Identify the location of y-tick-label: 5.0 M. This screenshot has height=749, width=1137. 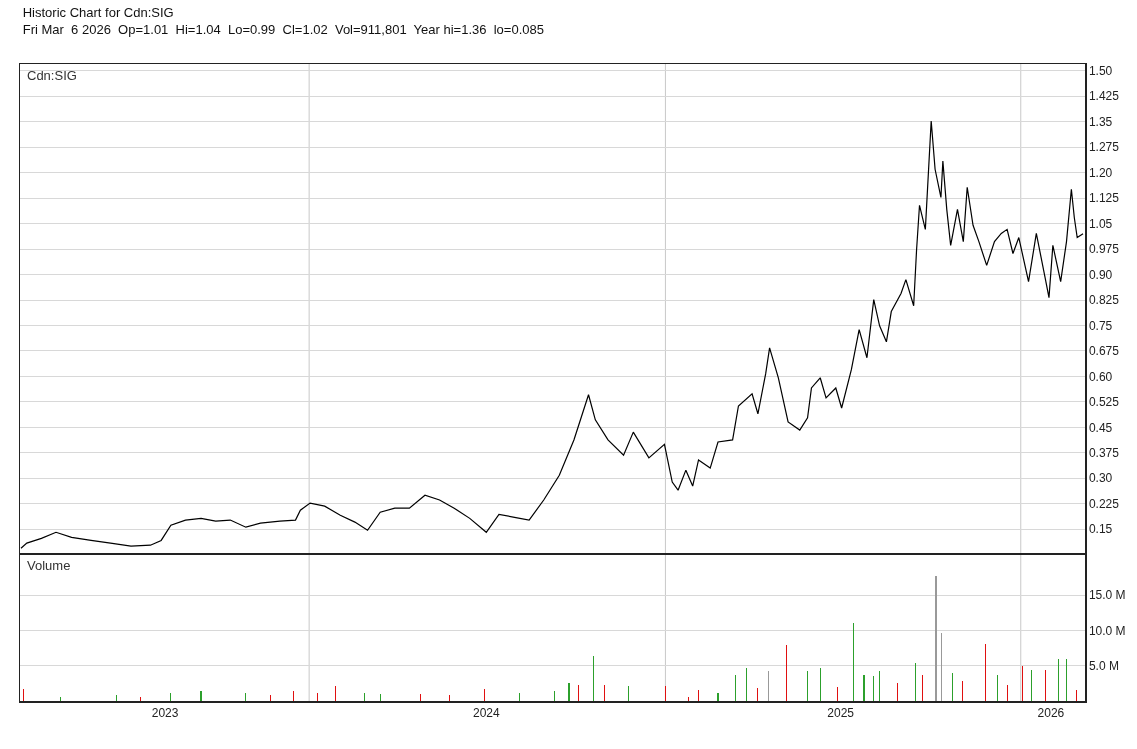
(1103, 665).